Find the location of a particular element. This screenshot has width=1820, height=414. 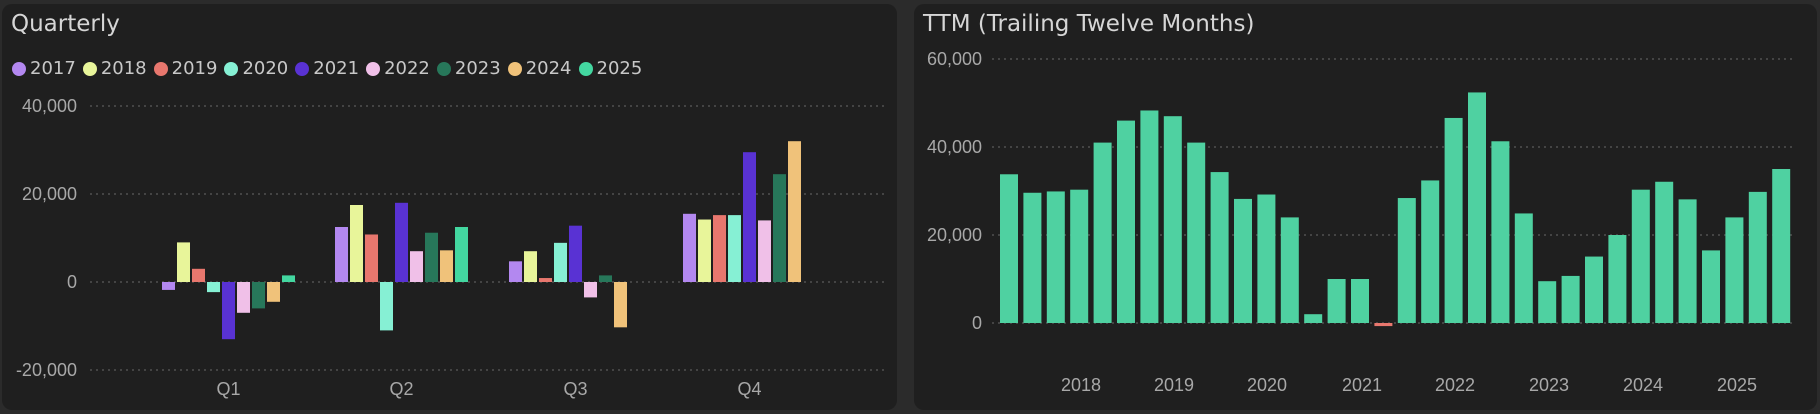

bar-2021-Q2 is located at coordinates (401, 242).